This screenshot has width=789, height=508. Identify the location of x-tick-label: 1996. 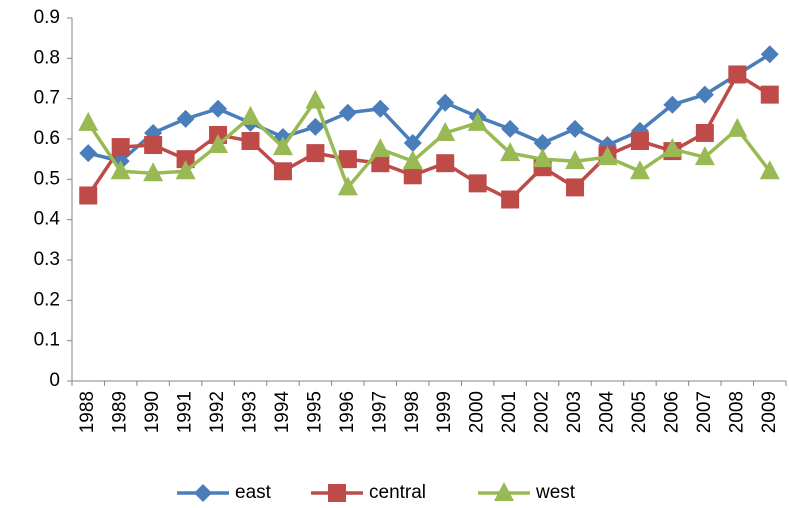
(347, 412).